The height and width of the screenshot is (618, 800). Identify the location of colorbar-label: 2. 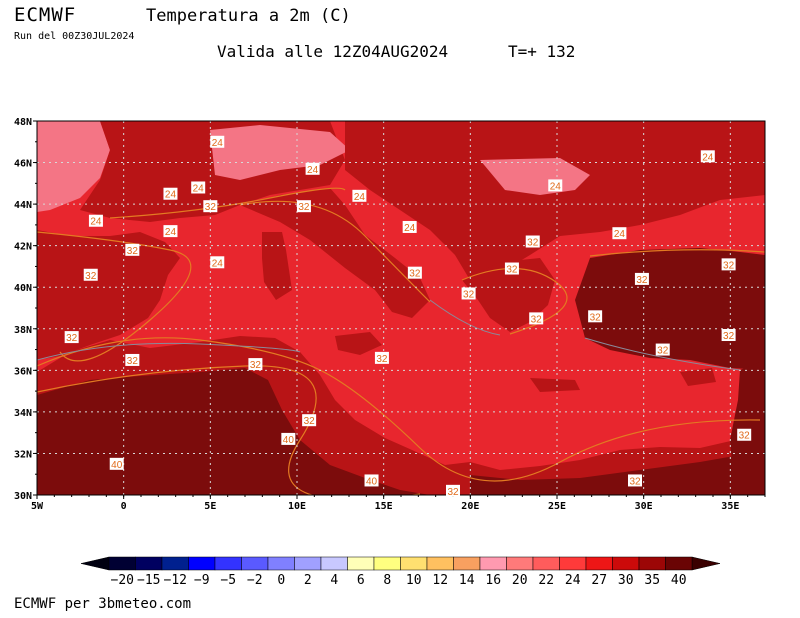
(308, 580).